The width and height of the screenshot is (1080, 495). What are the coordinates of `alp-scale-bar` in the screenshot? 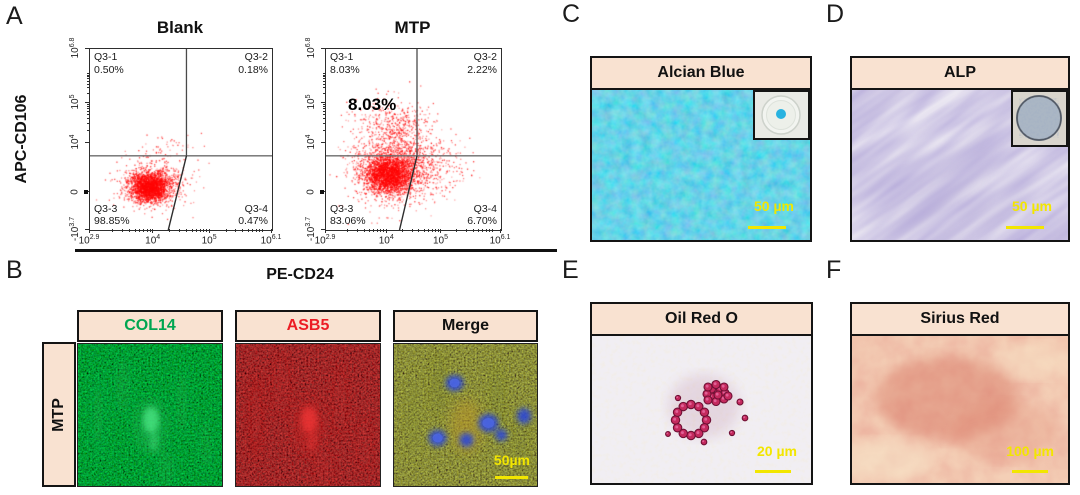 It's located at (1025, 227).